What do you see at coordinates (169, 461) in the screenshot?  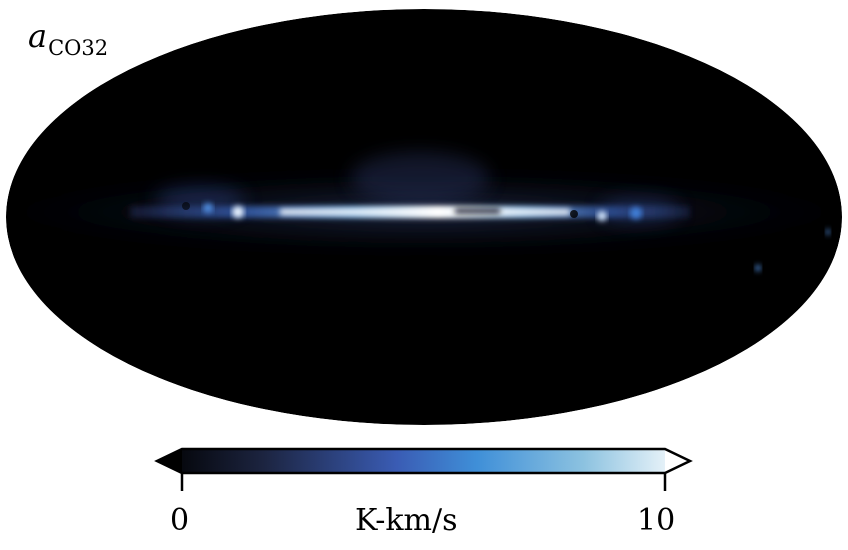 I see `colorbar-extend-min` at bounding box center [169, 461].